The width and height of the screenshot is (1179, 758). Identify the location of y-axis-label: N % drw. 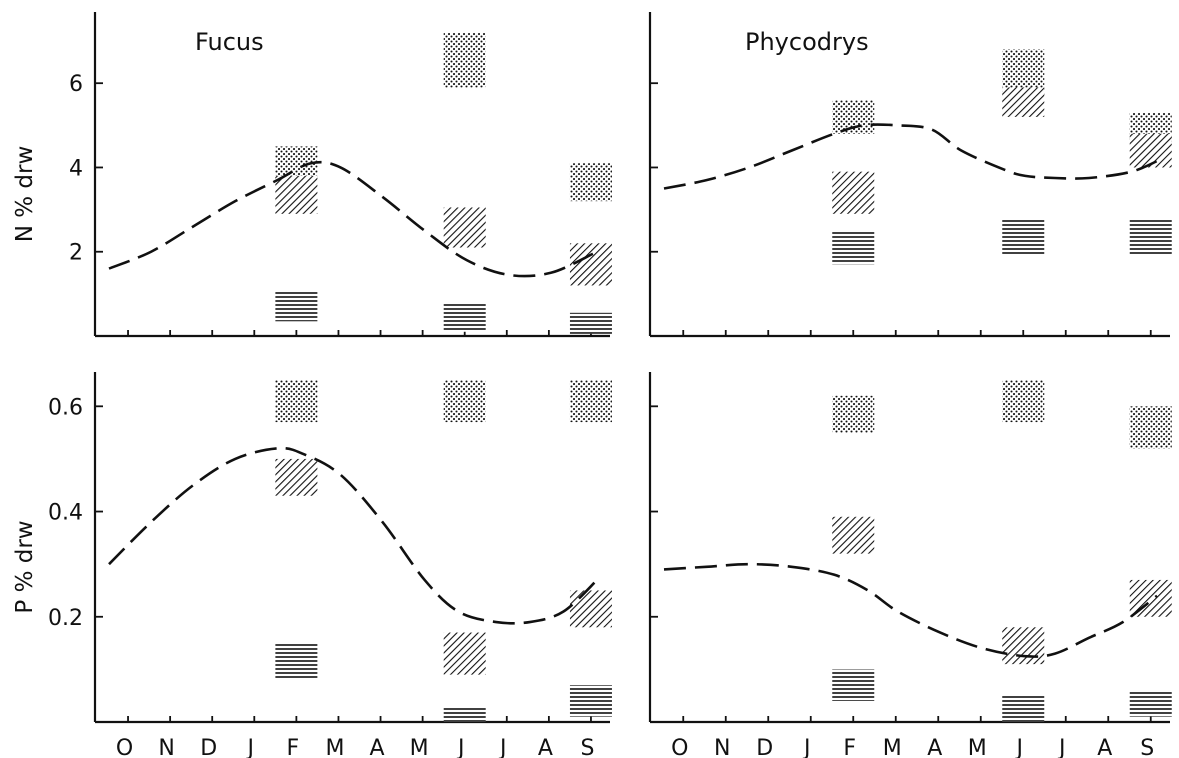
(25, 194).